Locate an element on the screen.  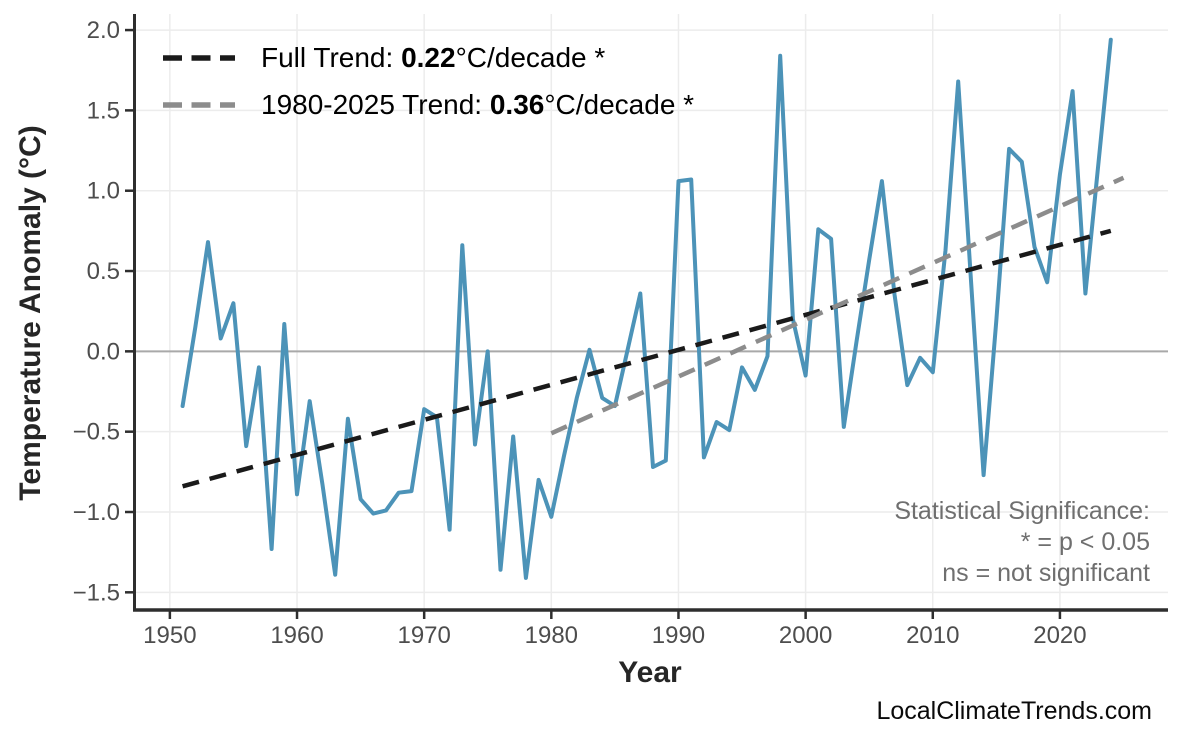
x-tick-label: 2020 is located at coordinates (1059, 635).